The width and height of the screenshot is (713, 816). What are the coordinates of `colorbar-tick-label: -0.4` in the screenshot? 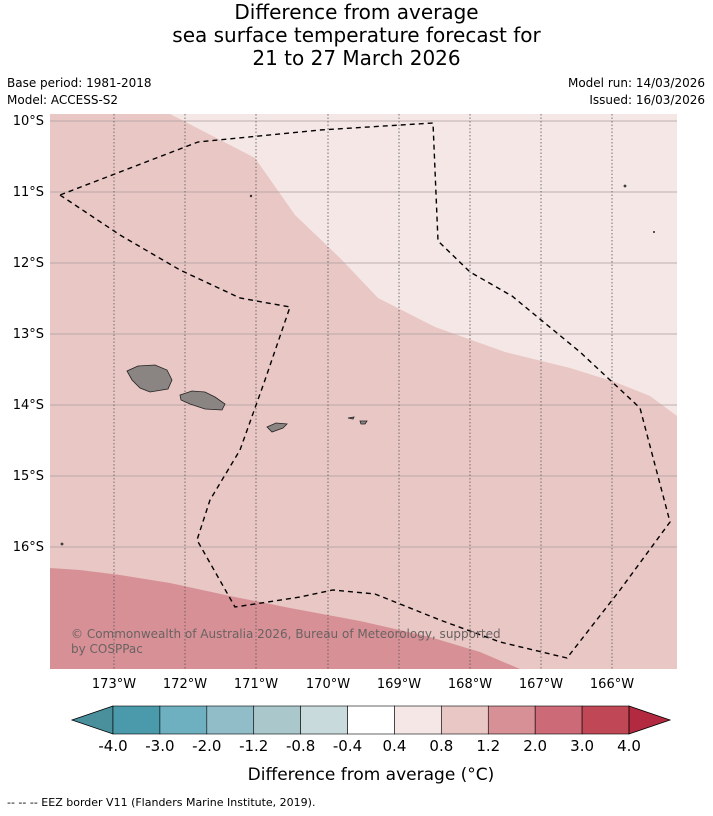 It's located at (347, 746).